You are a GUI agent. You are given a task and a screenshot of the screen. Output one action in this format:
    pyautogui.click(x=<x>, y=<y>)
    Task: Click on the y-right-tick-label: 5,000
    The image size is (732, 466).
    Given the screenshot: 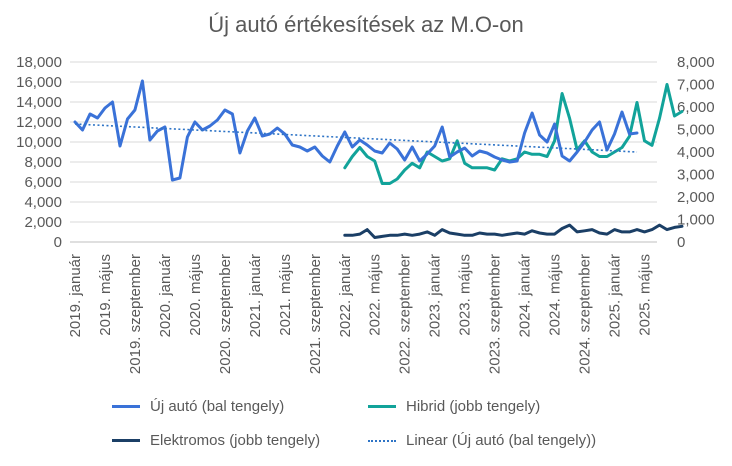 What is the action you would take?
    pyautogui.click(x=696, y=130)
    